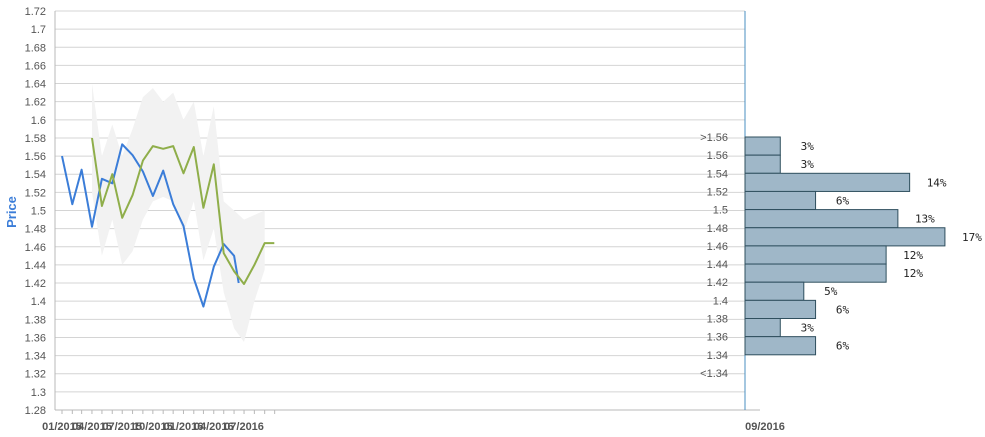  Describe the element at coordinates (972, 237) in the screenshot. I see `distribution-percent: 17%` at that location.